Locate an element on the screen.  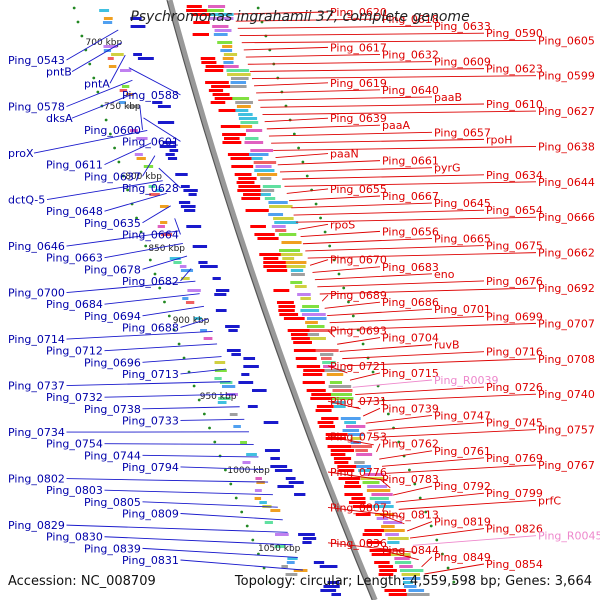
gene-label-left: proX is located at coordinates (21, 153).